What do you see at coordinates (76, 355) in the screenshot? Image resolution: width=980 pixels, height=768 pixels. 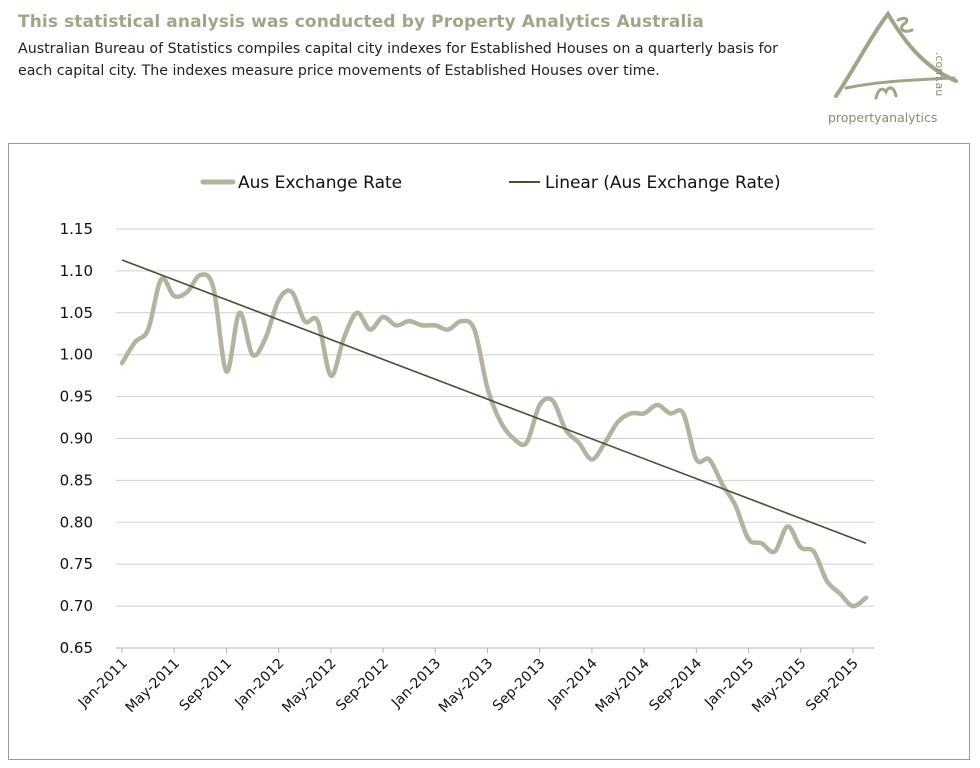 I see `y-tick-label: 1.00` at bounding box center [76, 355].